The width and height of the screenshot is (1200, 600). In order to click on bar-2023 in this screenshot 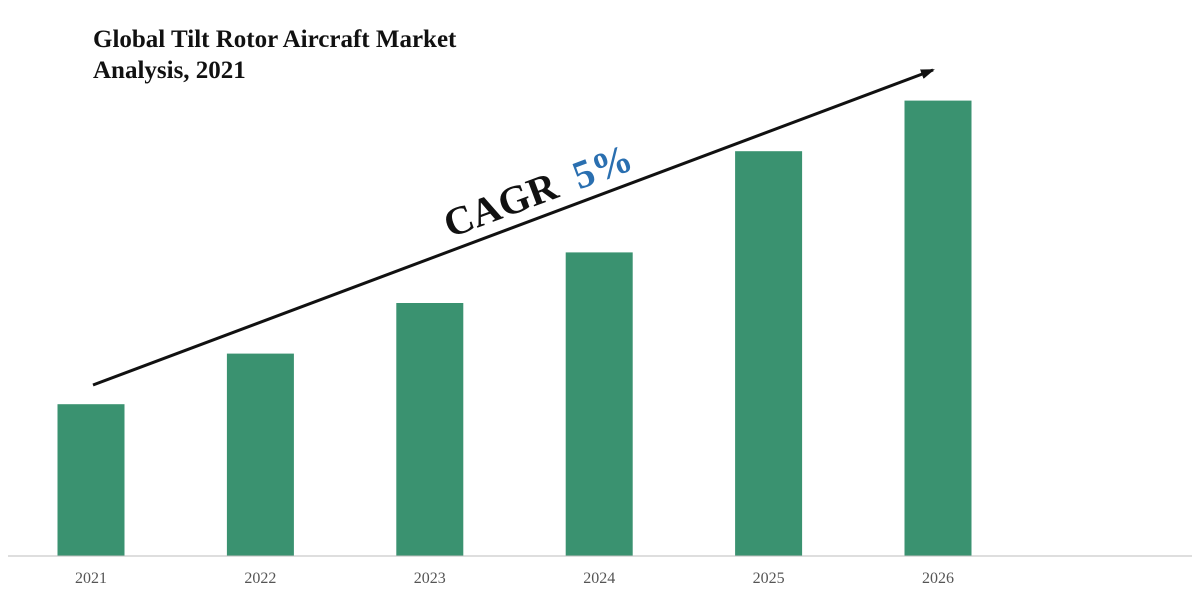, I will do `click(430, 429)`.